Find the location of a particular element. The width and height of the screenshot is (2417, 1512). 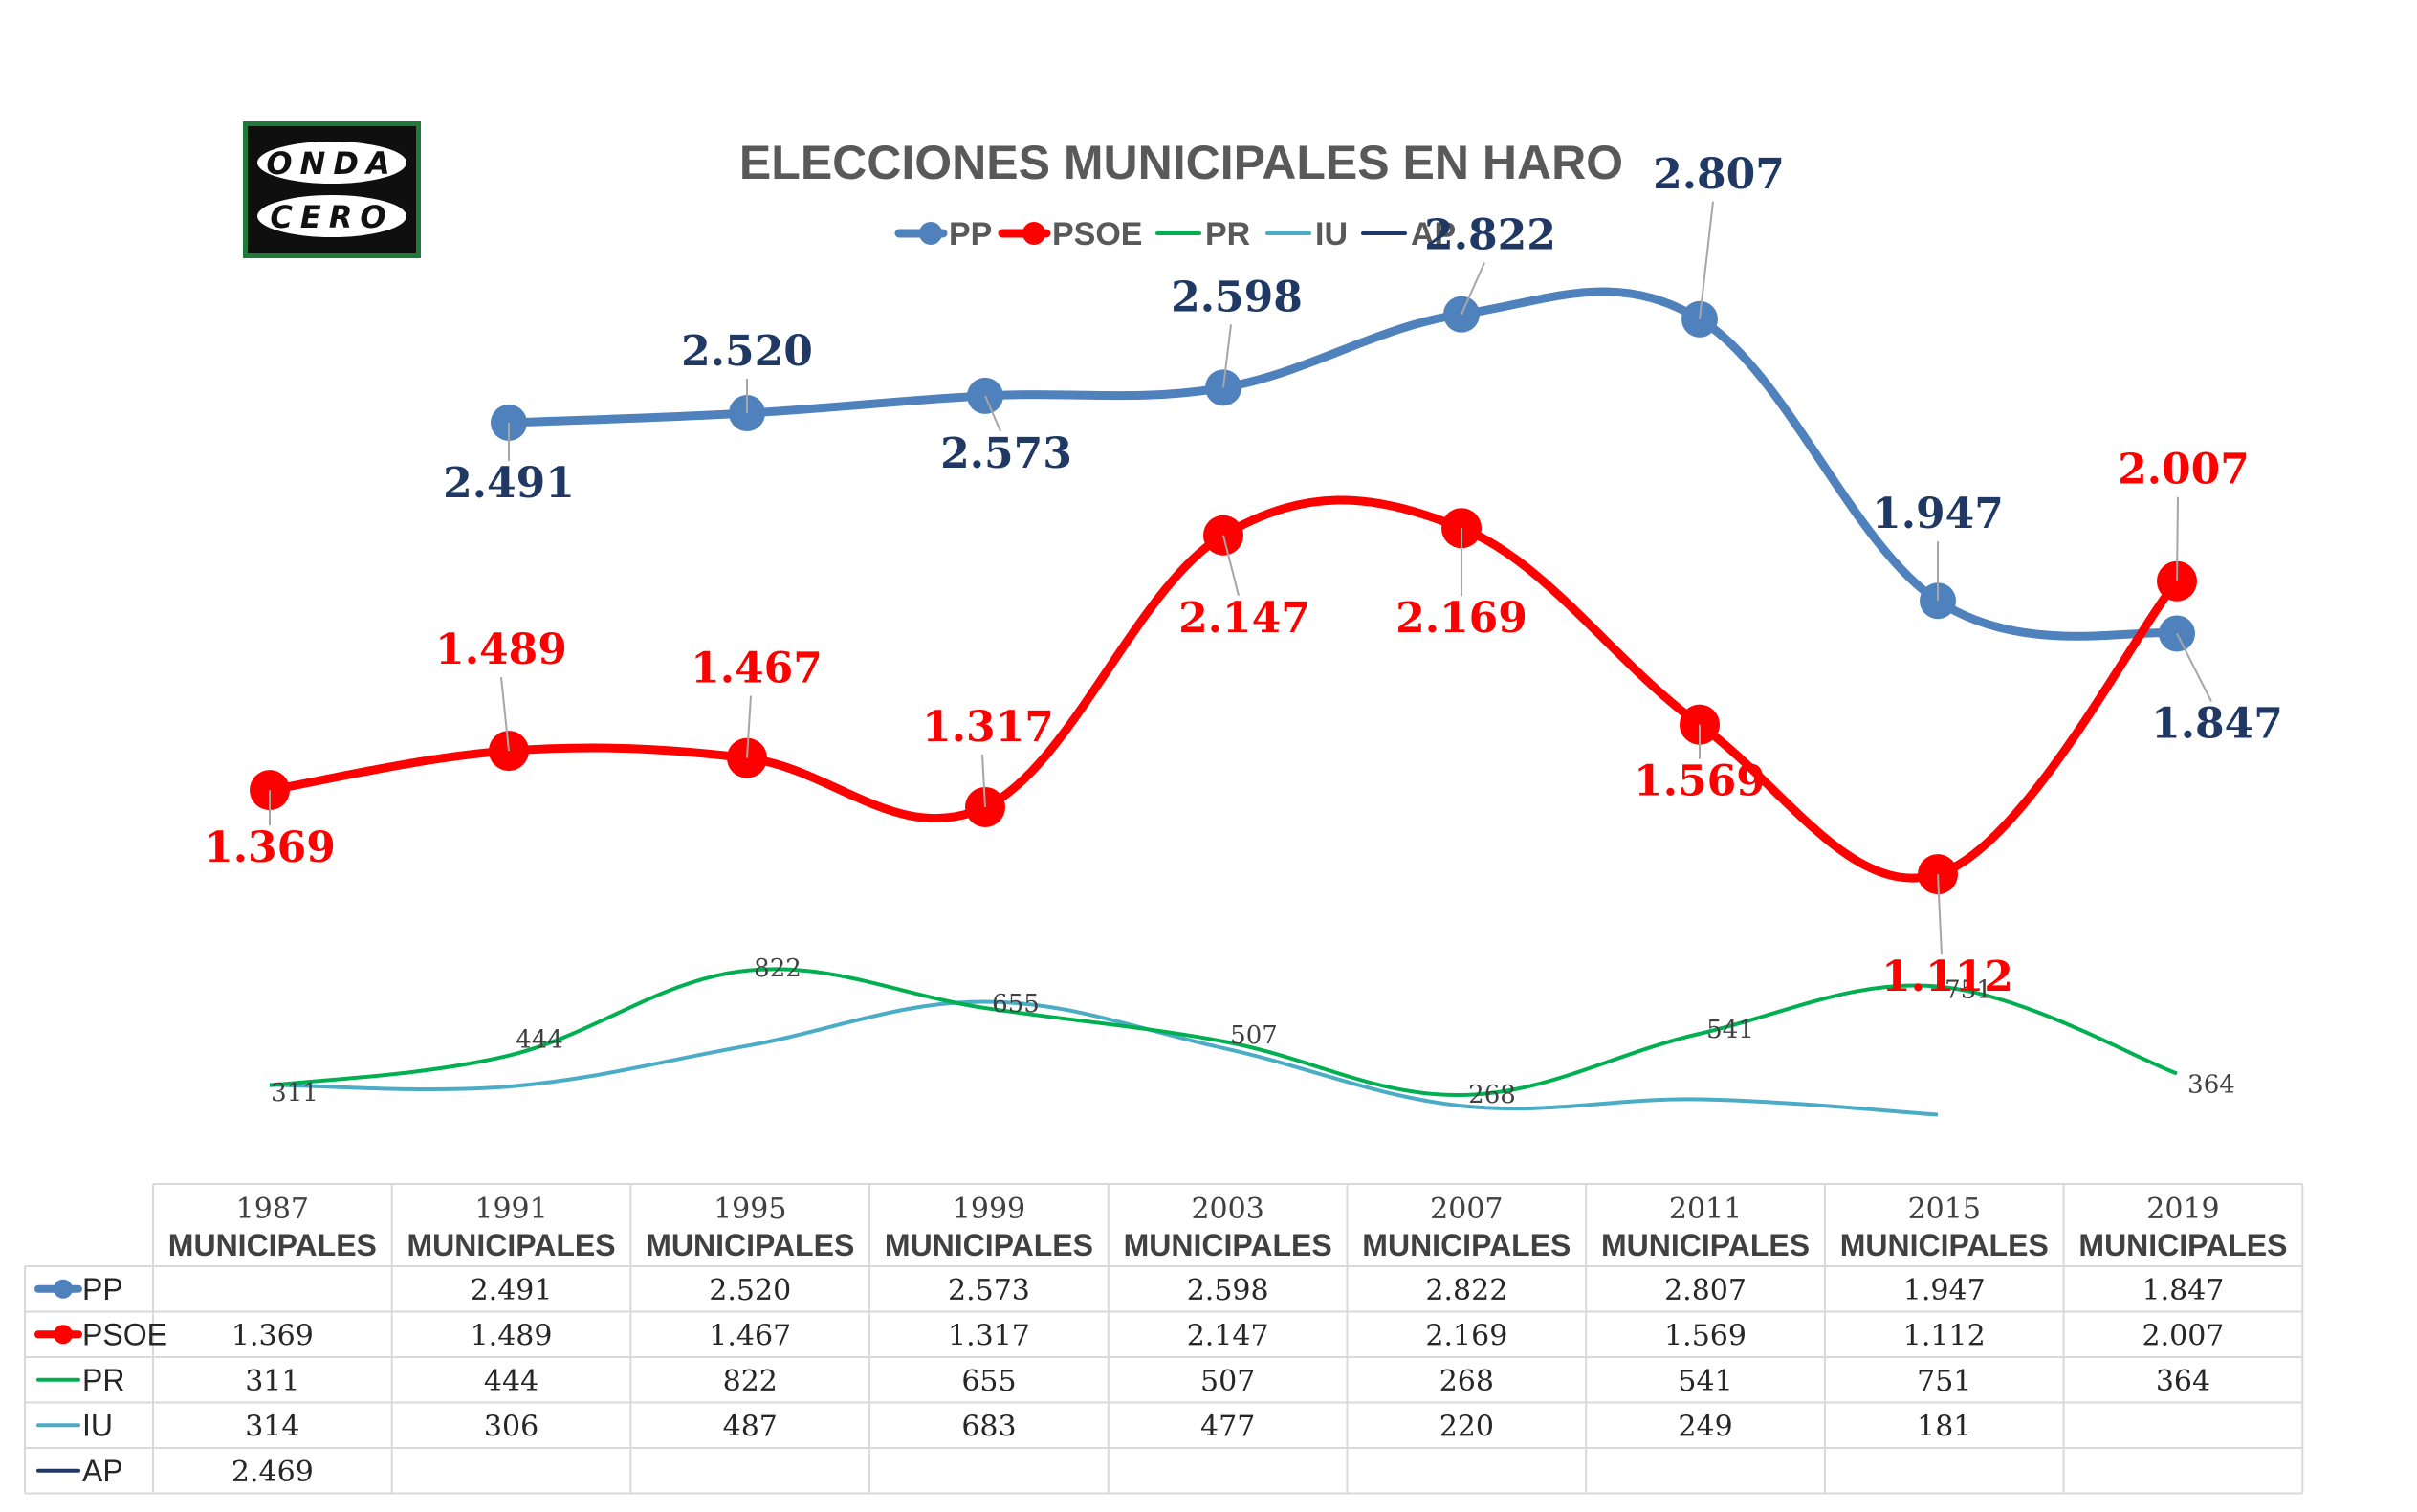

data-label-psoe: 1.112 is located at coordinates (1947, 977).